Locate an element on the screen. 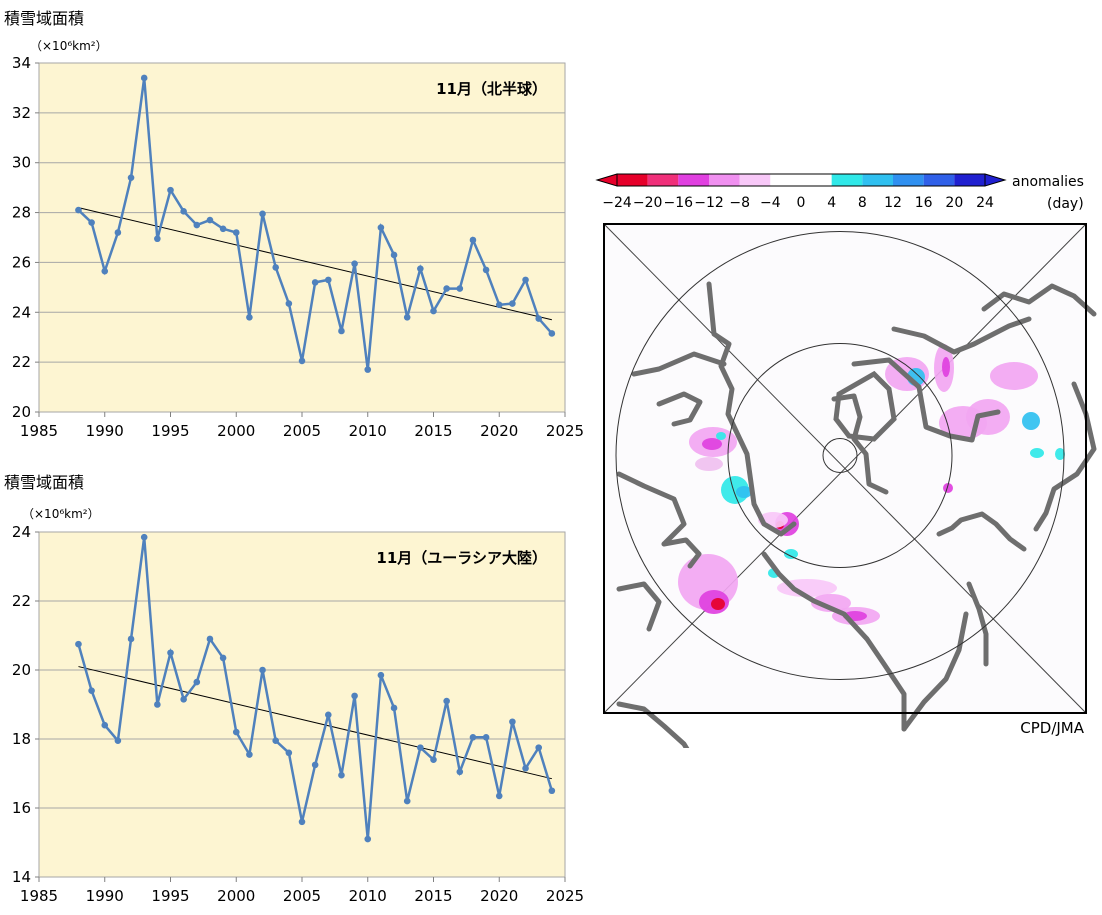  colorbar-tick-label: −8 is located at coordinates (739, 203).